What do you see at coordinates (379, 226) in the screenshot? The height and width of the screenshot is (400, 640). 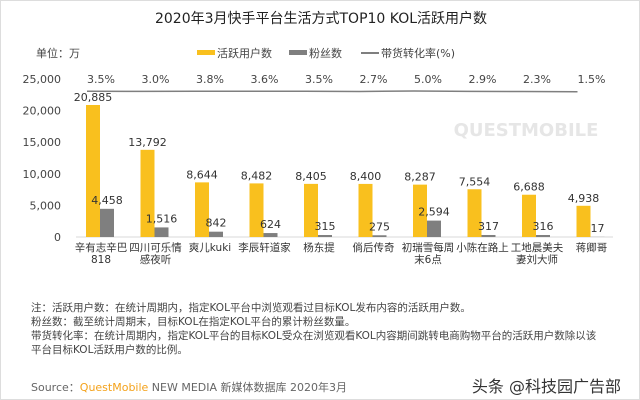 I see `data-label-fans: 275` at bounding box center [379, 226].